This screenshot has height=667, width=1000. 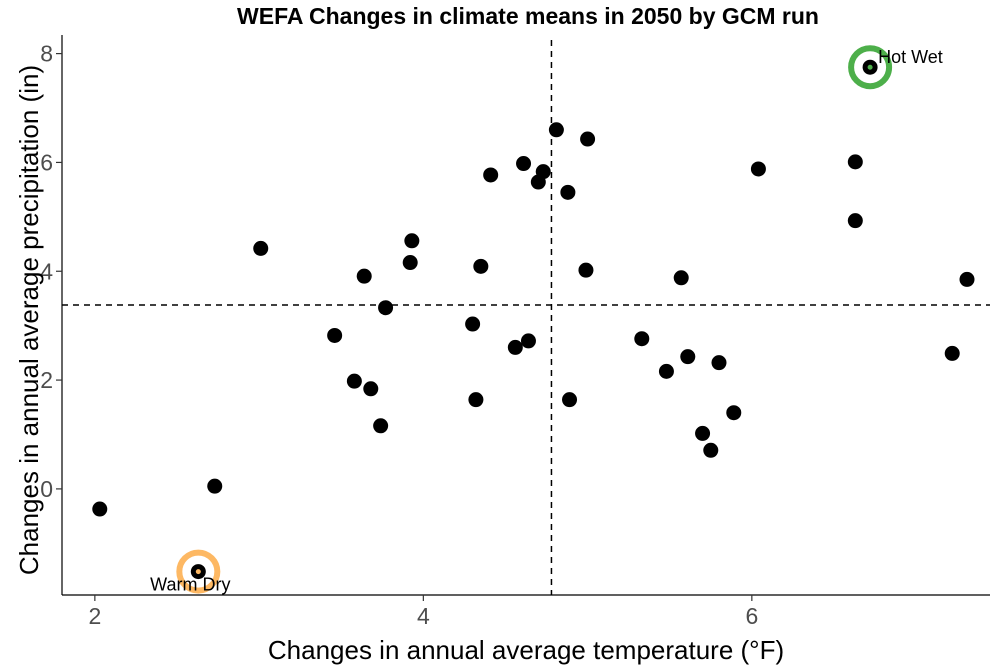 What do you see at coordinates (46, 489) in the screenshot?
I see `y-tick-label: 0` at bounding box center [46, 489].